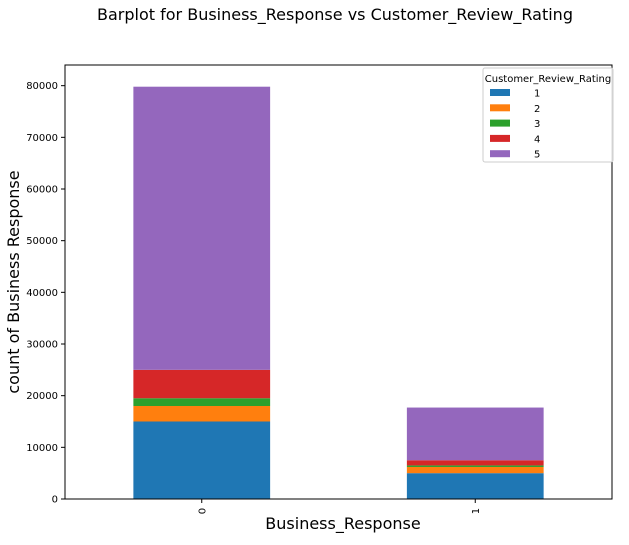 The height and width of the screenshot is (545, 629). What do you see at coordinates (342, 524) in the screenshot?
I see `x-axis-label: Business_Response` at bounding box center [342, 524].